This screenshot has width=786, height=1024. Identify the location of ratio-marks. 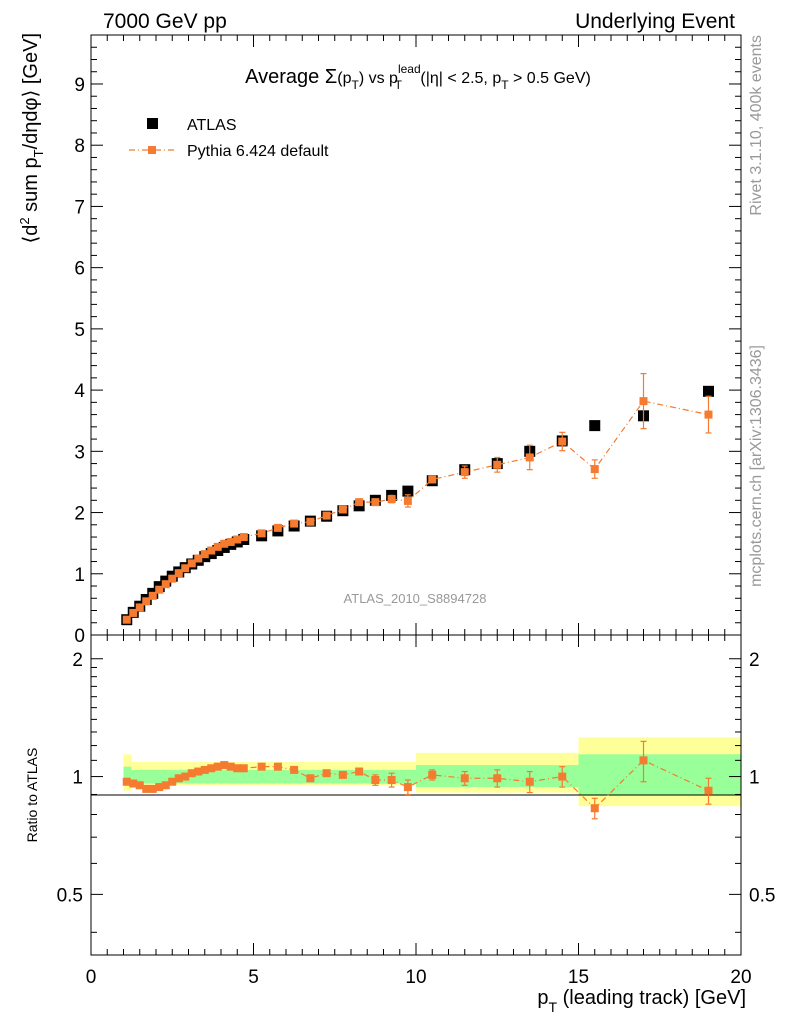
(417, 780).